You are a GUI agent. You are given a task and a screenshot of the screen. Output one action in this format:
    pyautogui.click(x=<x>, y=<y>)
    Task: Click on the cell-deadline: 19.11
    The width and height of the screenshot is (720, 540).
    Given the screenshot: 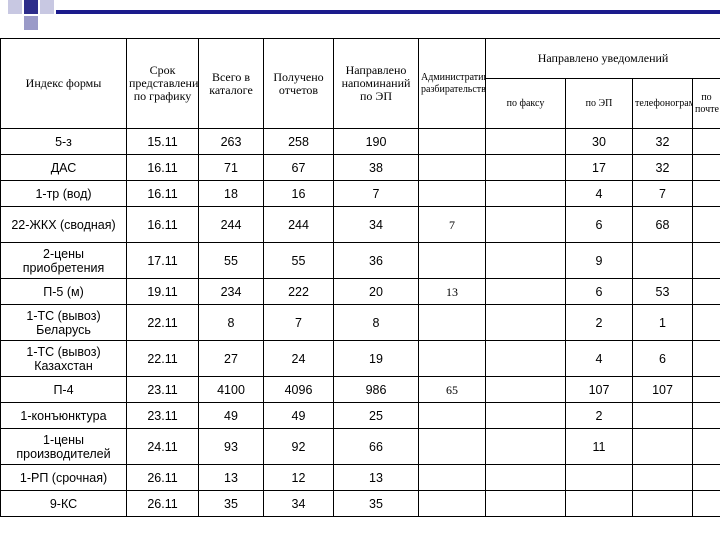 What is the action you would take?
    pyautogui.click(x=162, y=291)
    